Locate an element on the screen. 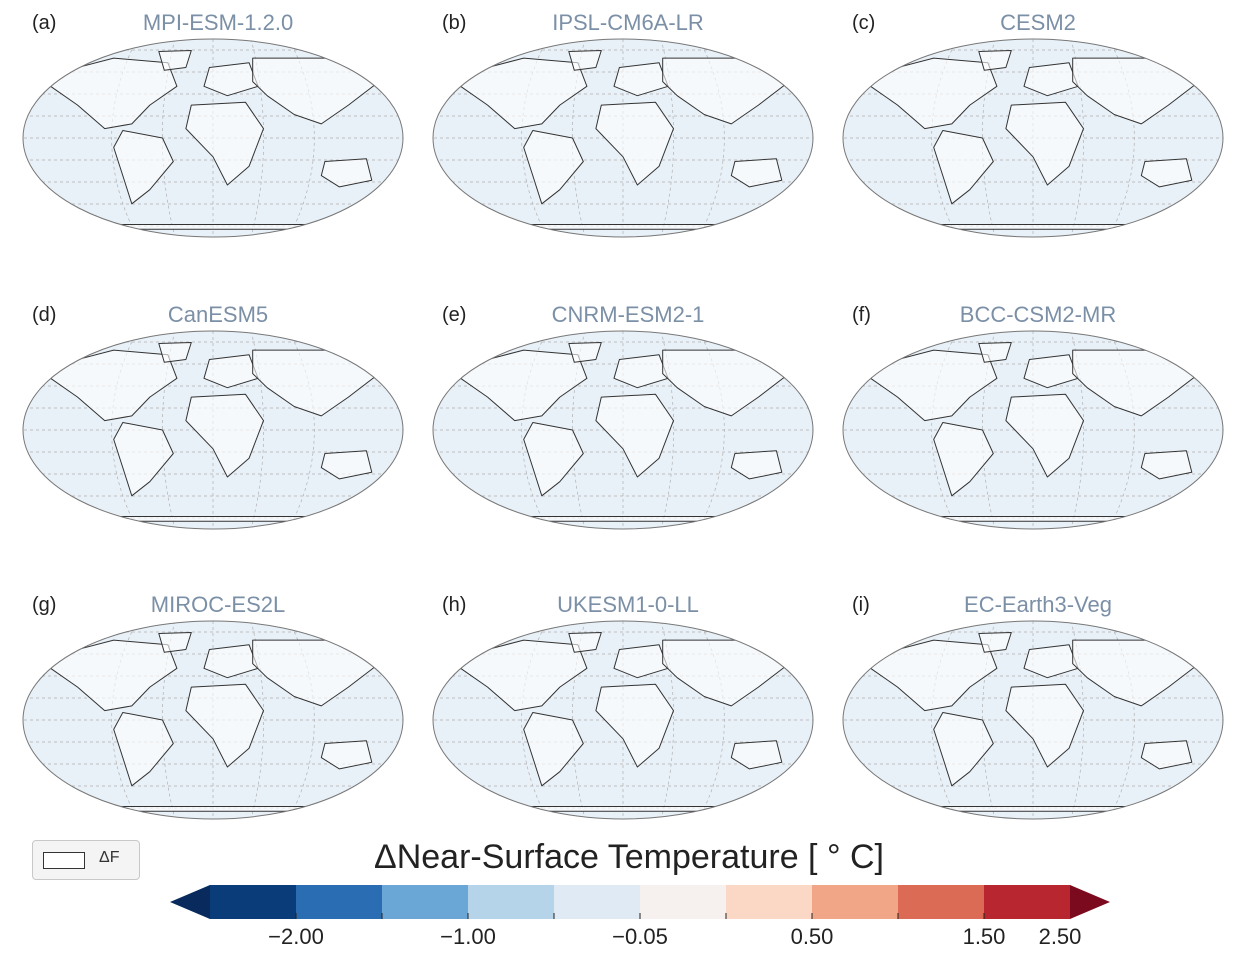 Image resolution: width=1258 pixels, height=967 pixels. map-panel-1: (a) MPI-ESM-1.2.0 is located at coordinates (218, 126).